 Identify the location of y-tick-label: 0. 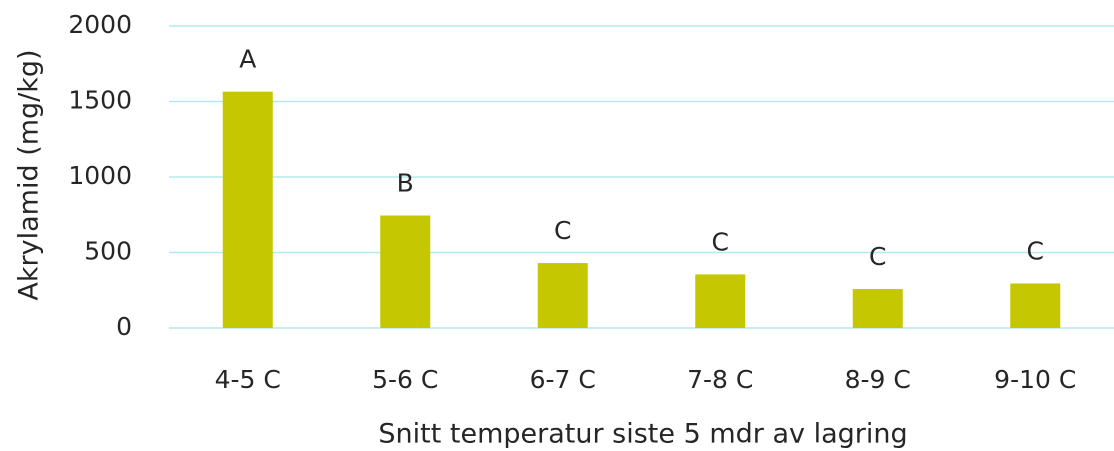
(124, 326).